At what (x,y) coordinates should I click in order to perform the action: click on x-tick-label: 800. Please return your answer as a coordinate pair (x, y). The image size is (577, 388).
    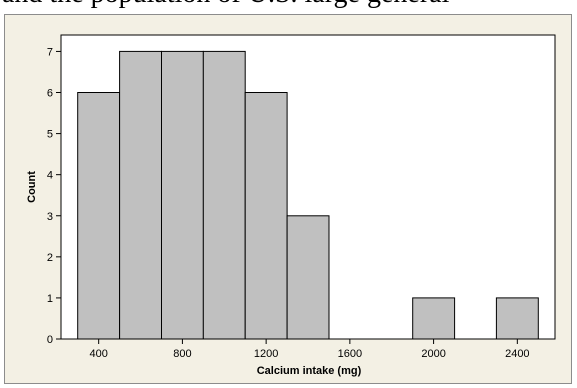
    Looking at the image, I should click on (182, 354).